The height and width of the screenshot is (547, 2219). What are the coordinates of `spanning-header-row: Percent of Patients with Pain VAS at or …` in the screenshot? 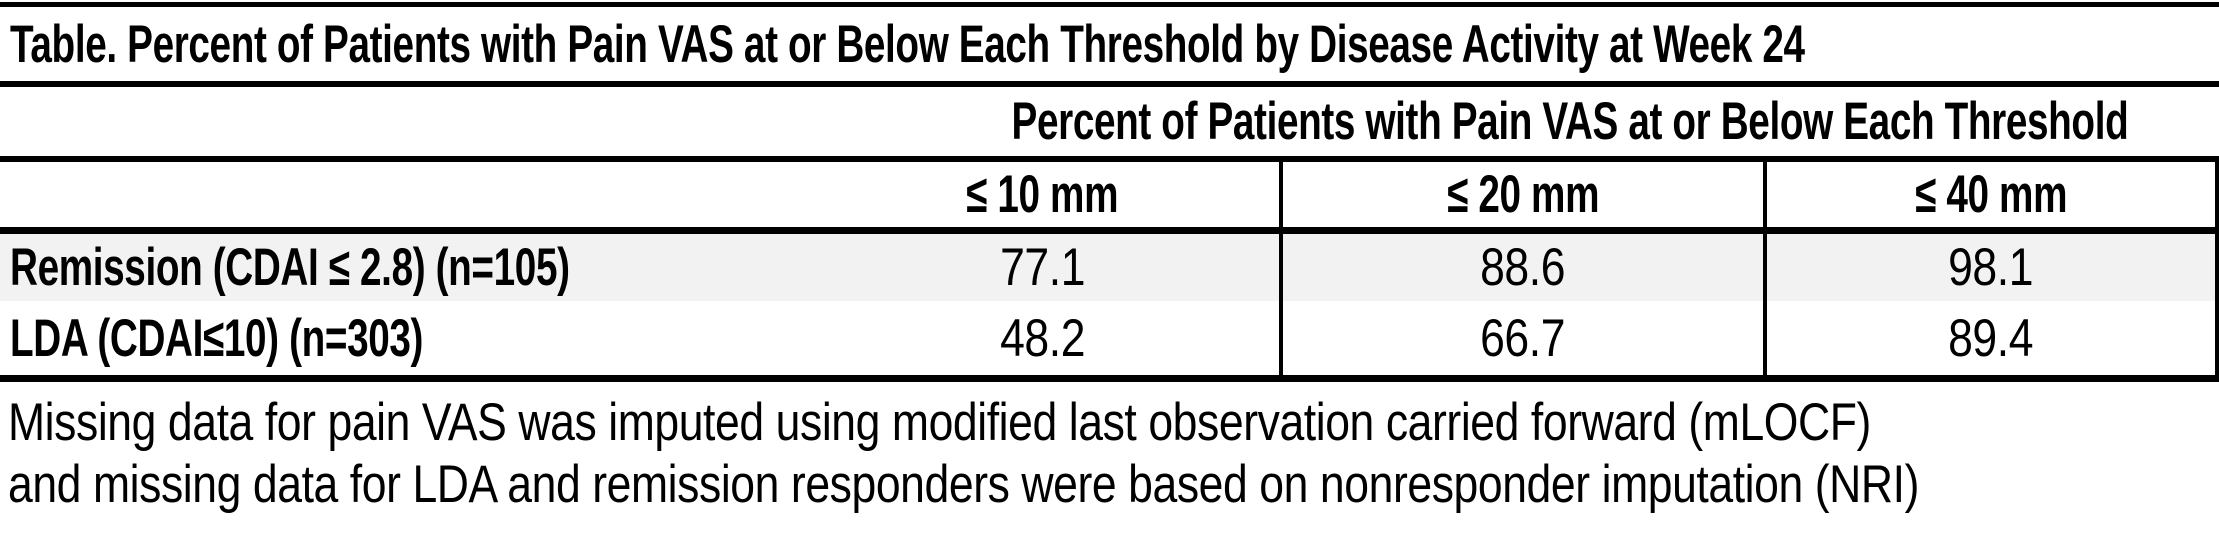 It's located at (1108, 124).